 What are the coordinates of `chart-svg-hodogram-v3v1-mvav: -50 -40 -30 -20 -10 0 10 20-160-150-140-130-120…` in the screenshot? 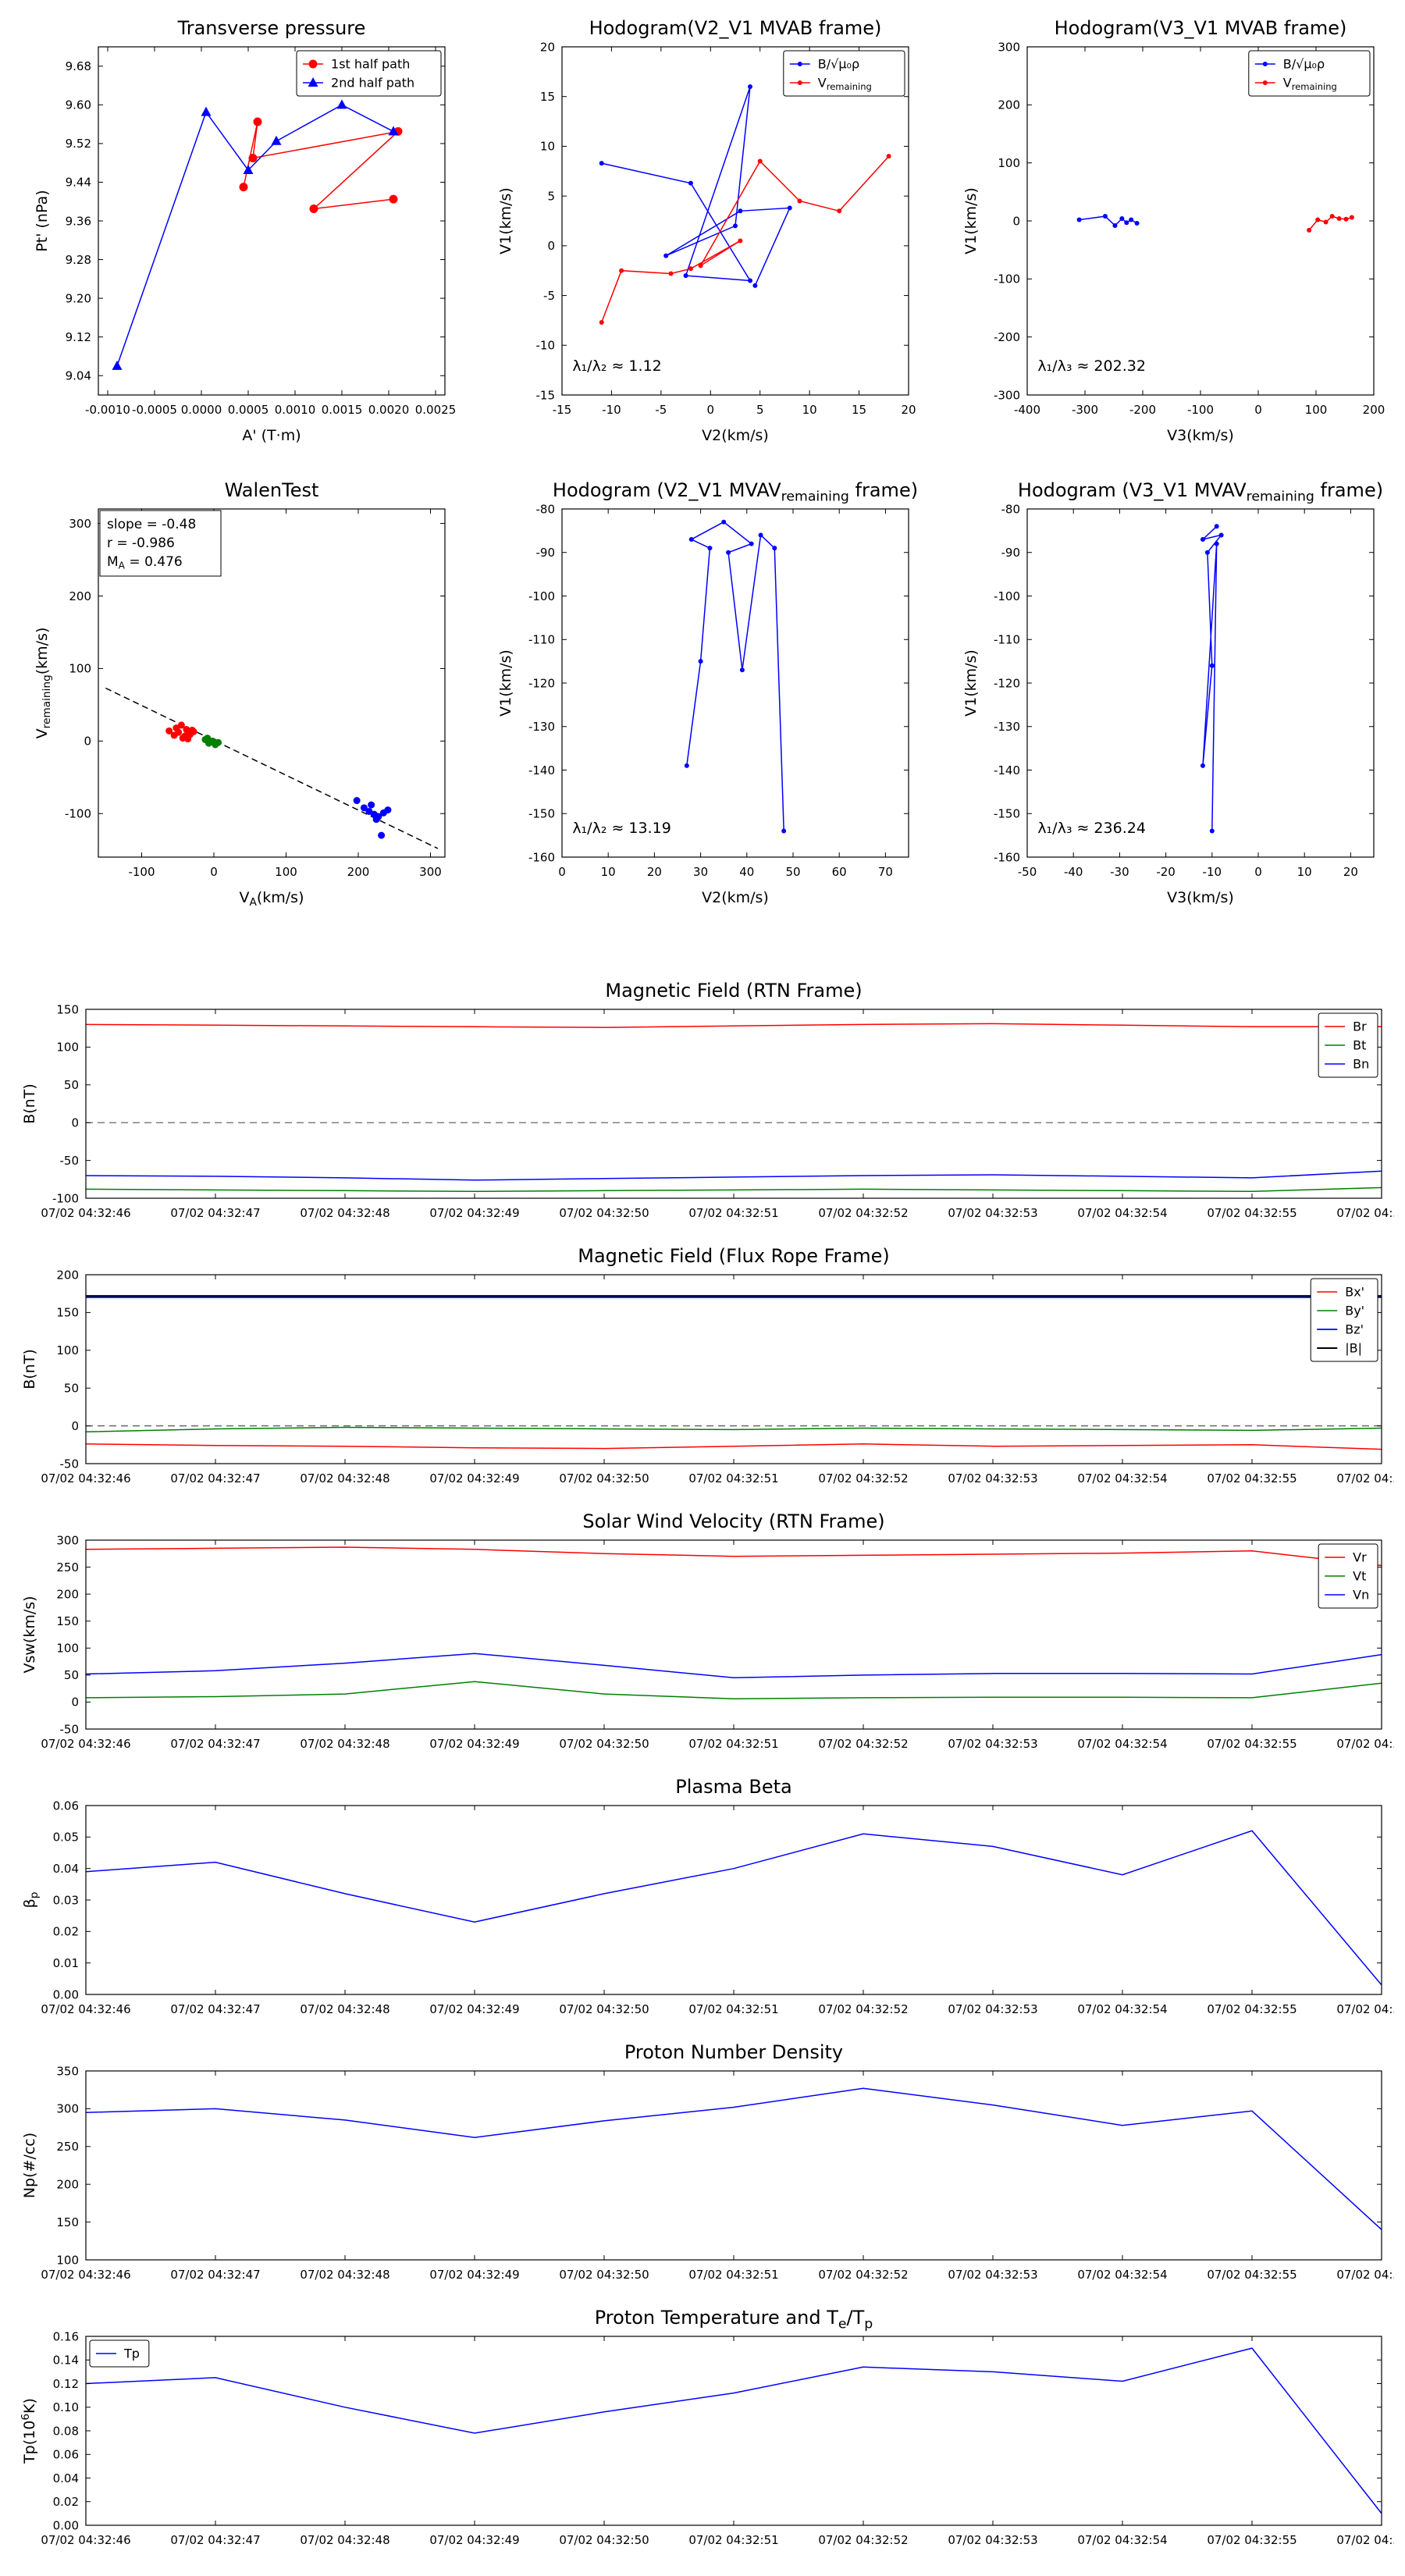 It's located at (1172, 692).